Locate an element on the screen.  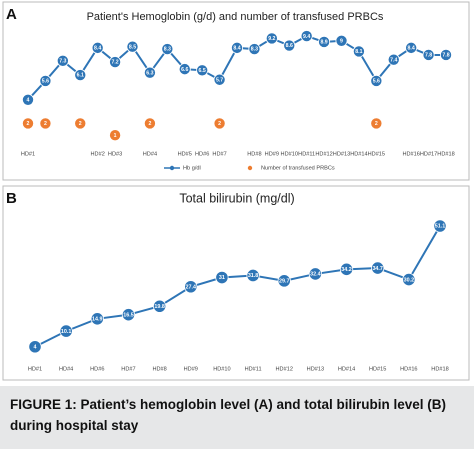
legend-label: Hb g/dl is located at coordinates (192, 168).